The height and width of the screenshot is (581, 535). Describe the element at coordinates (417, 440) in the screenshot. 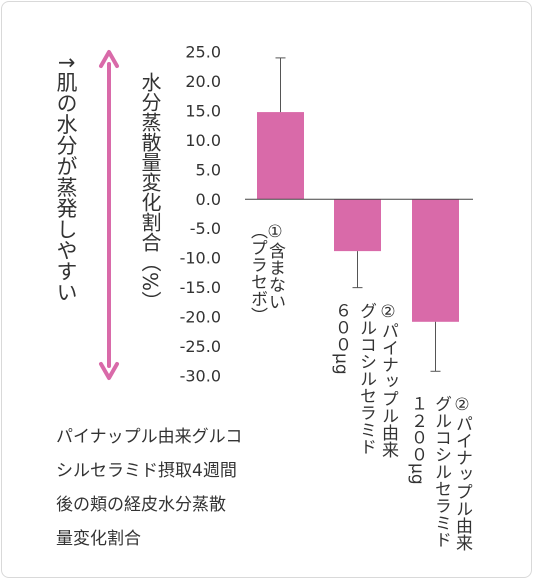

I see `category-label-line: １２００μg` at that location.